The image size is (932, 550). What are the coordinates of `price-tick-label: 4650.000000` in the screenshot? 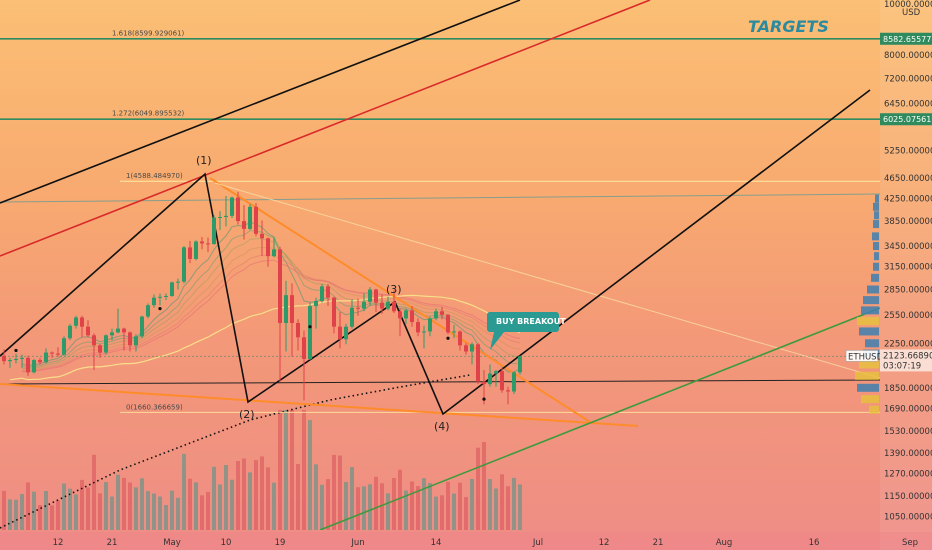 It's located at (908, 179).